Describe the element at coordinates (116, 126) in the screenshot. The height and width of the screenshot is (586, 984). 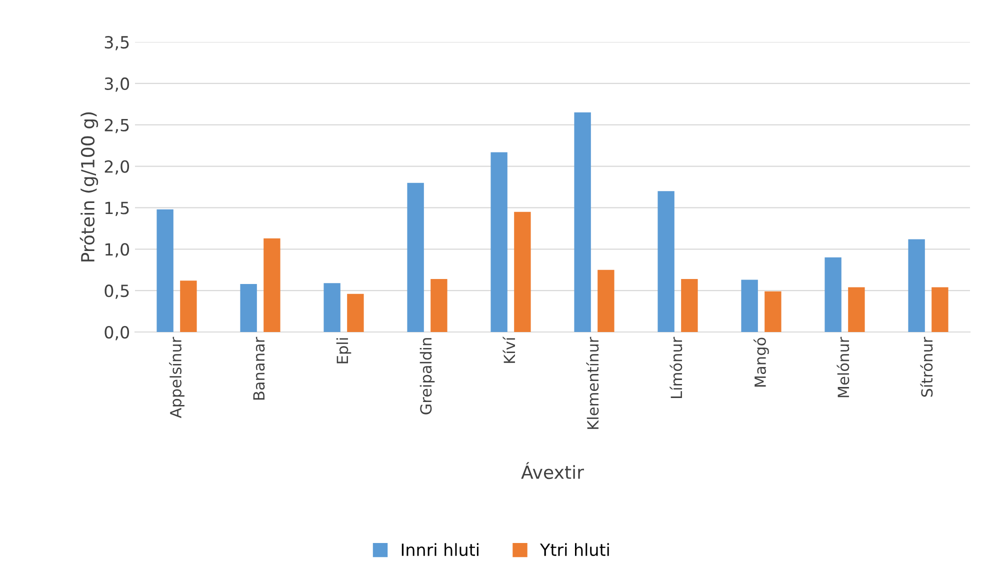
I see `y-tick-label: 2,5` at that location.